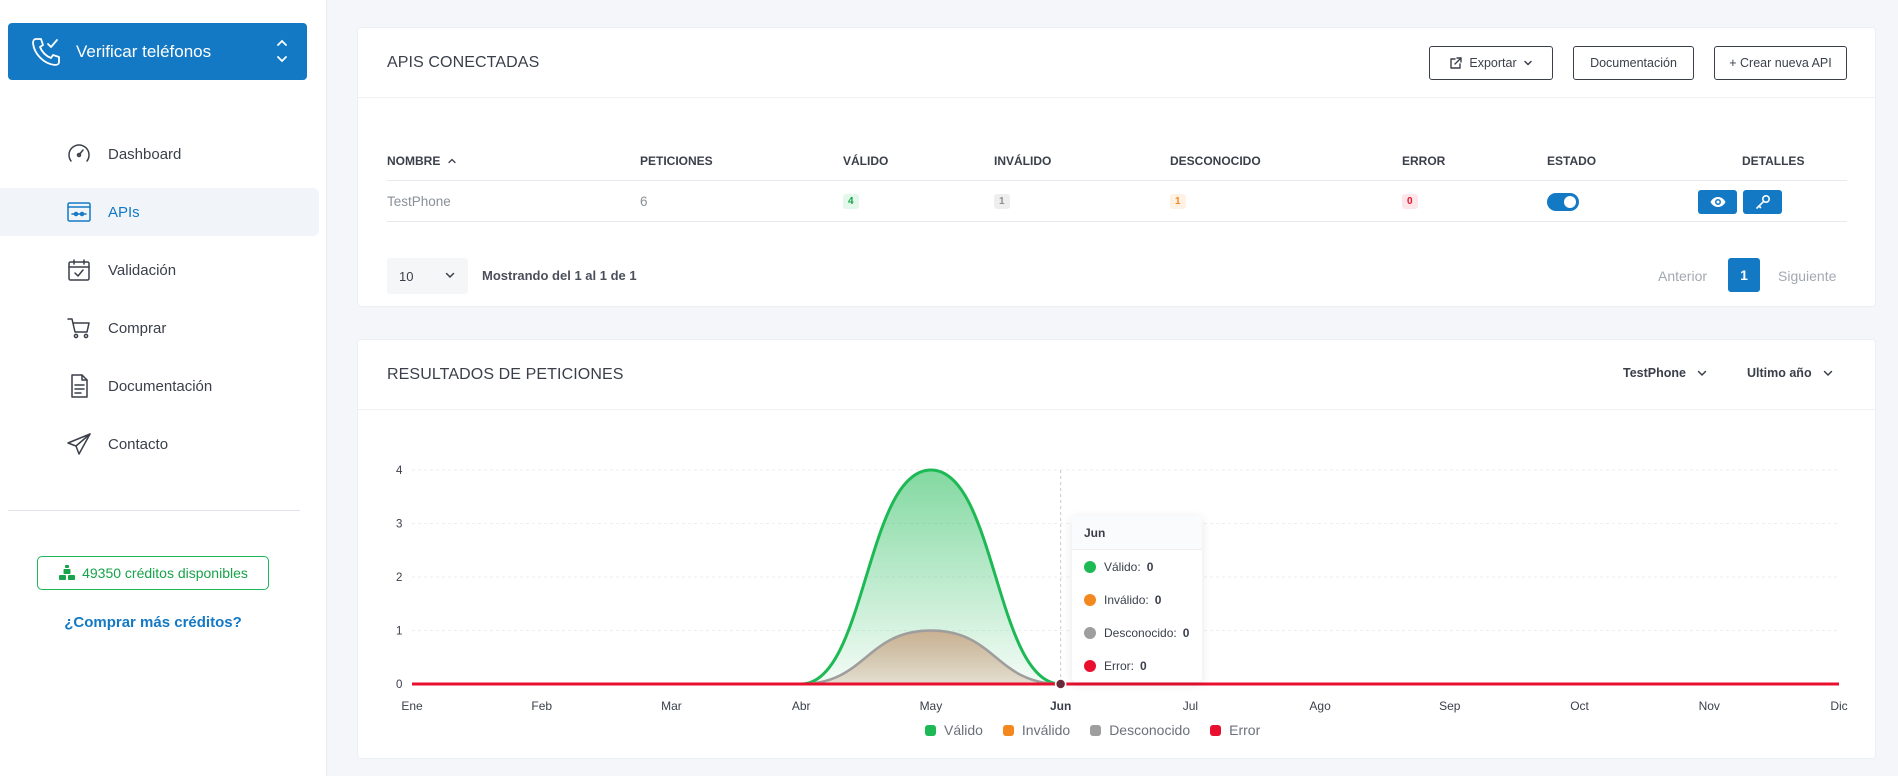  What do you see at coordinates (1410, 201) in the screenshot?
I see `error-cell: 0` at bounding box center [1410, 201].